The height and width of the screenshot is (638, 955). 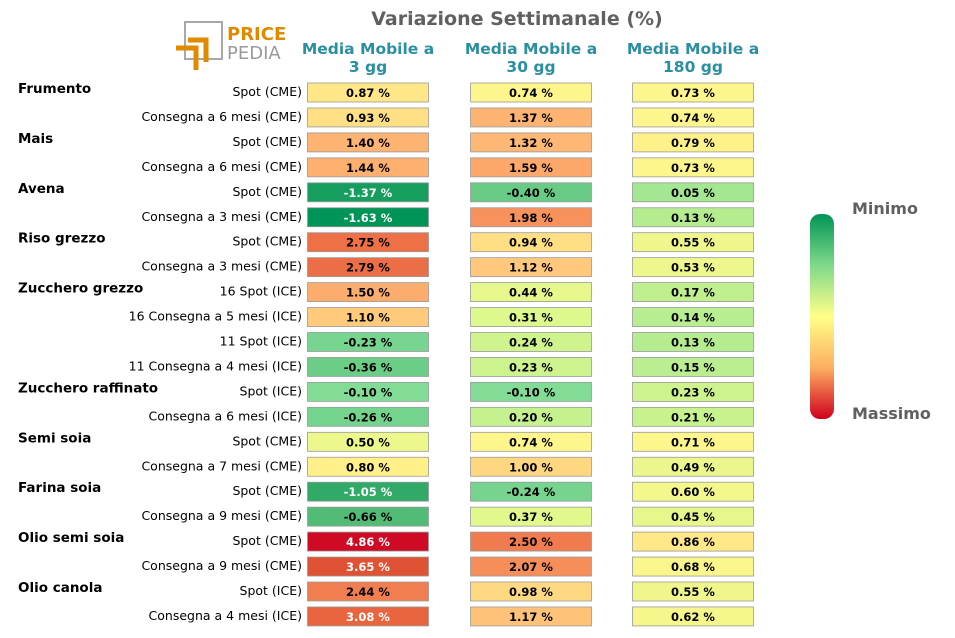 I want to click on cell-value: -0.23 %, so click(x=368, y=343).